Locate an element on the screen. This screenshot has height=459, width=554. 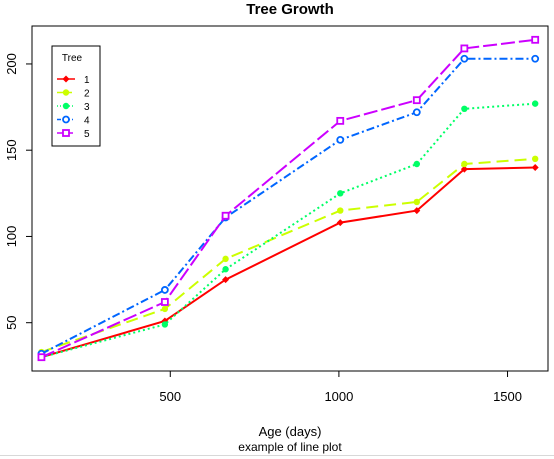
chart-title: Tree Growth is located at coordinates (290, 9).